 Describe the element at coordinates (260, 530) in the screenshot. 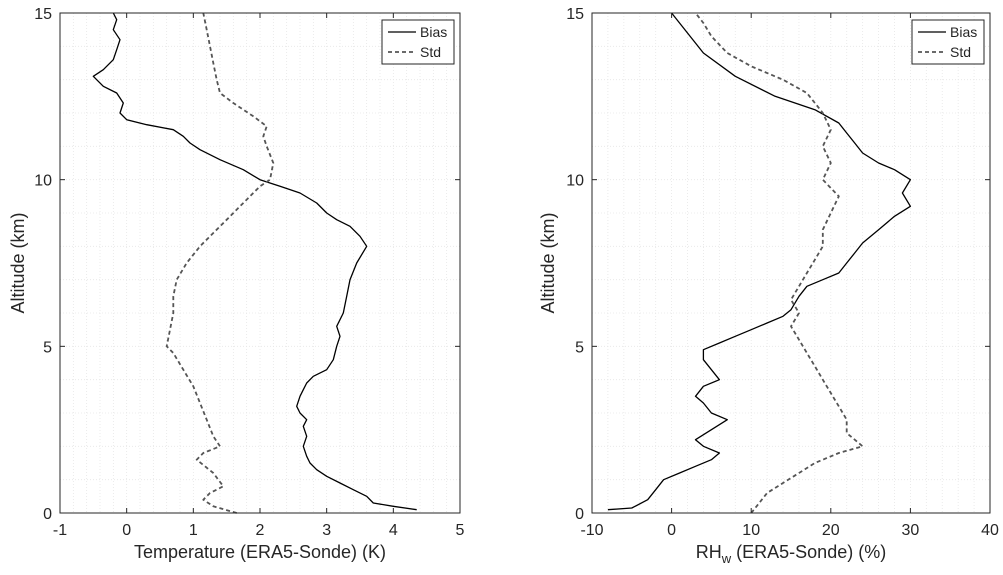

I see `x-tick-label: 2` at that location.